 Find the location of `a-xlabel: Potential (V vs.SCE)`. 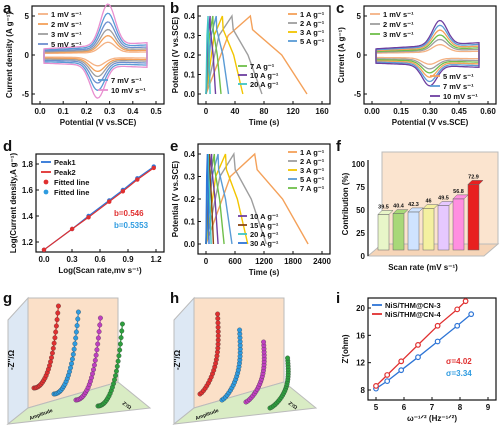

a-xlabel: Potential (V vs.SCE) is located at coordinates (98, 122).